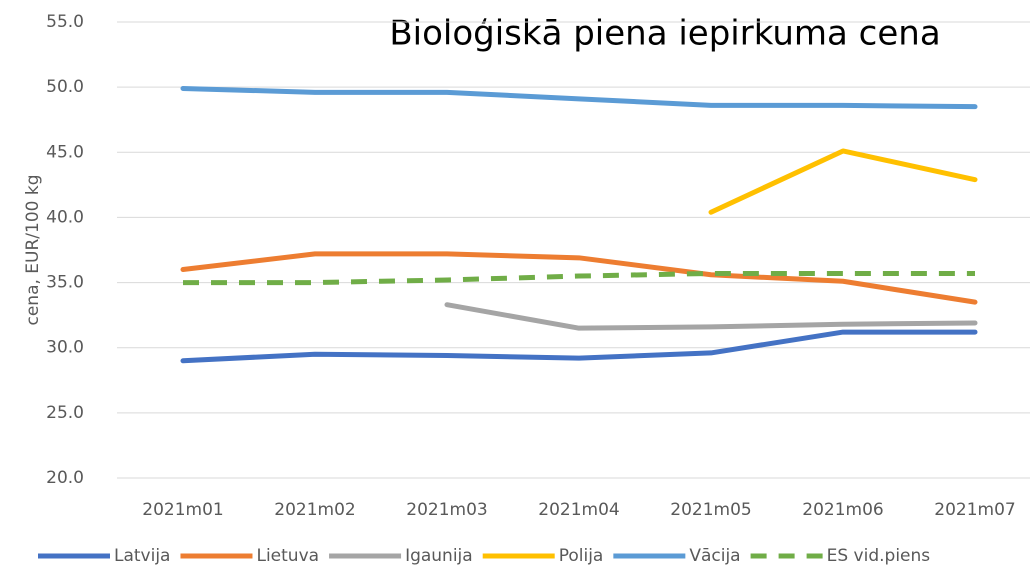 Image resolution: width=1035 pixels, height=580 pixels. I want to click on y-axis-label: cena, EUR/100 kg, so click(33, 249).